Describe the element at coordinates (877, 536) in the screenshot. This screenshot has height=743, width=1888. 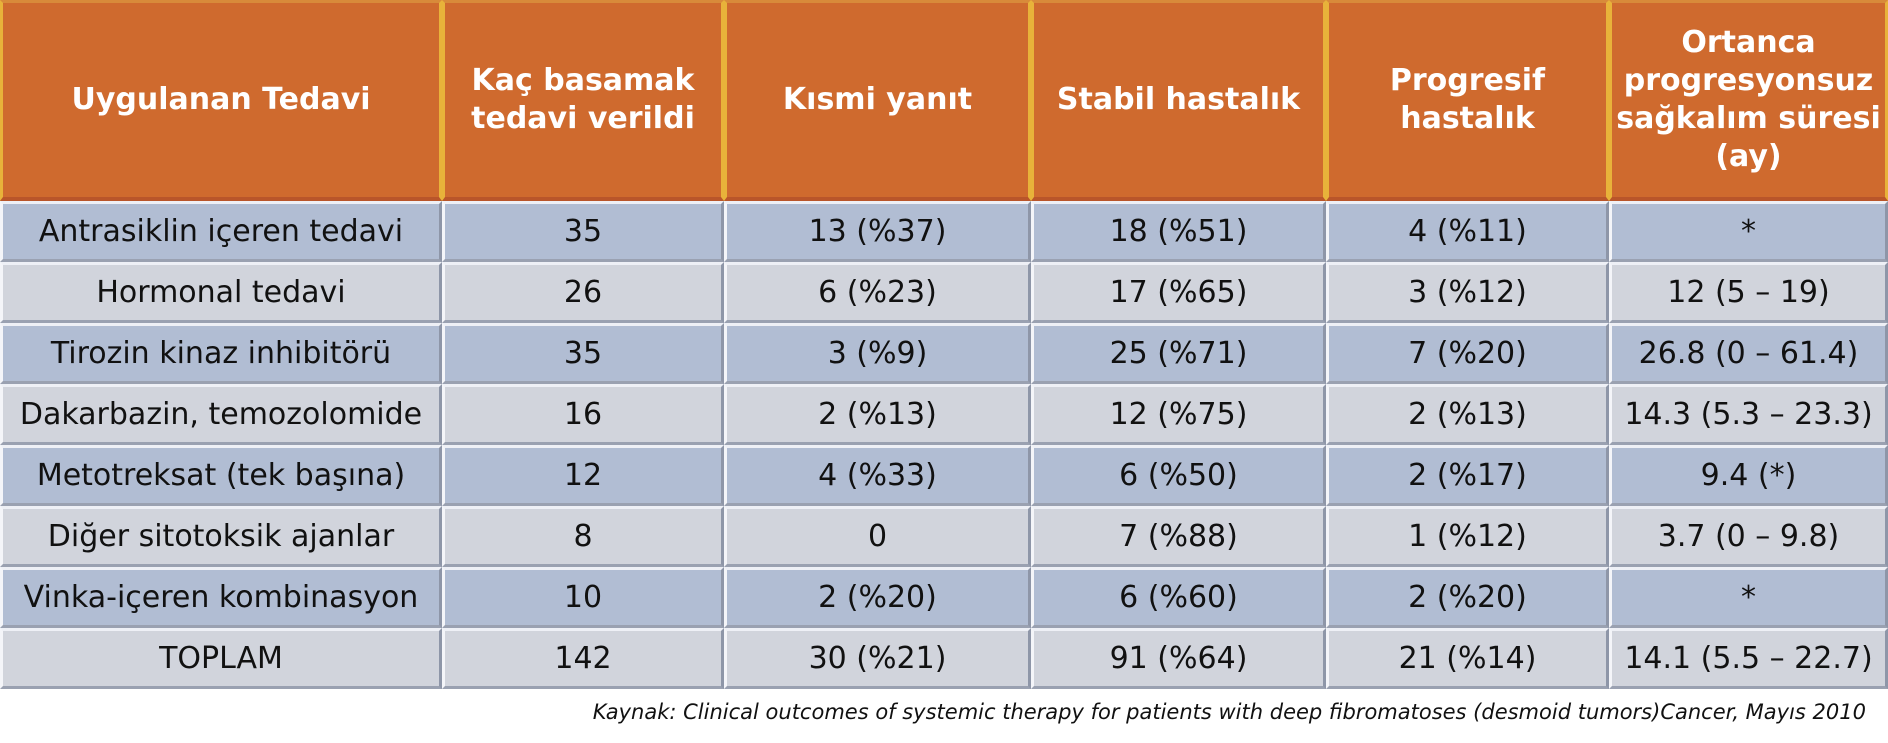
I see `partial-response-cell: 0` at that location.